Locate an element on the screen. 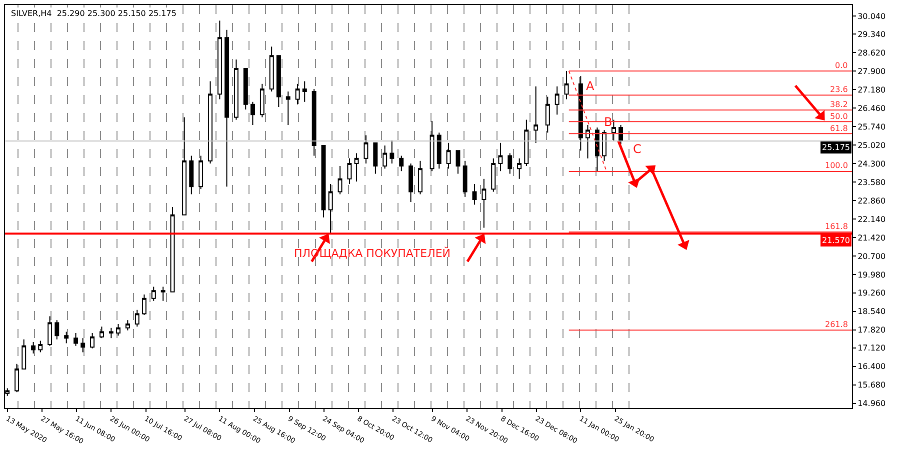  y-tick-label: 25.740 is located at coordinates (872, 127).